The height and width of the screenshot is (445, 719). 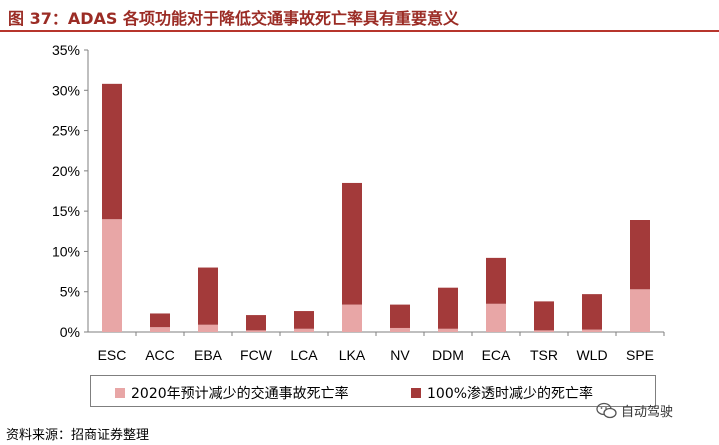 What do you see at coordinates (66, 50) in the screenshot?
I see `y-tick-label: 35%` at bounding box center [66, 50].